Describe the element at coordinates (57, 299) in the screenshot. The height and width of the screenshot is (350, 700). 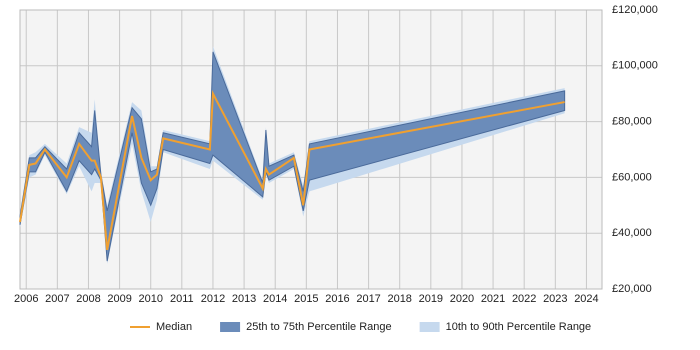
I see `x-tick-label: 2007` at that location.